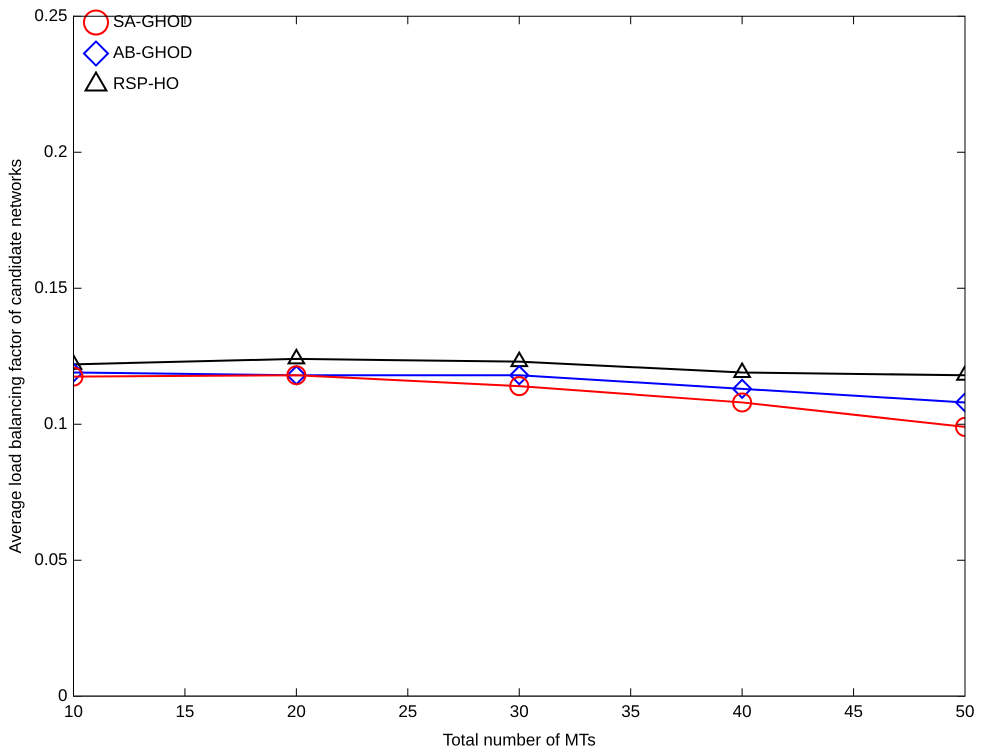 This screenshot has width=981, height=755. I want to click on legend-label: AB-GHOD, so click(152, 52).